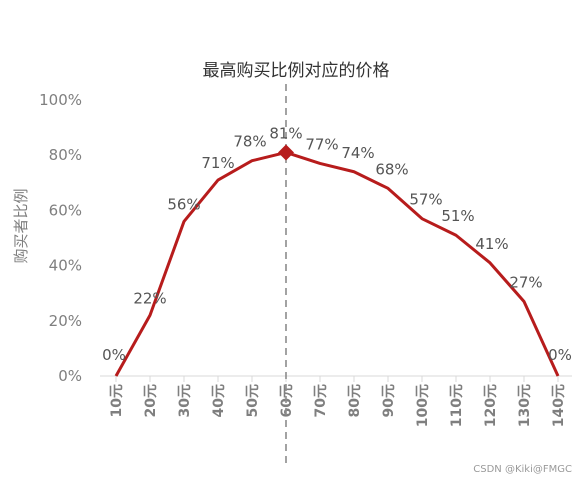  Describe the element at coordinates (117, 400) in the screenshot. I see `x-tick-label: 10元` at that location.